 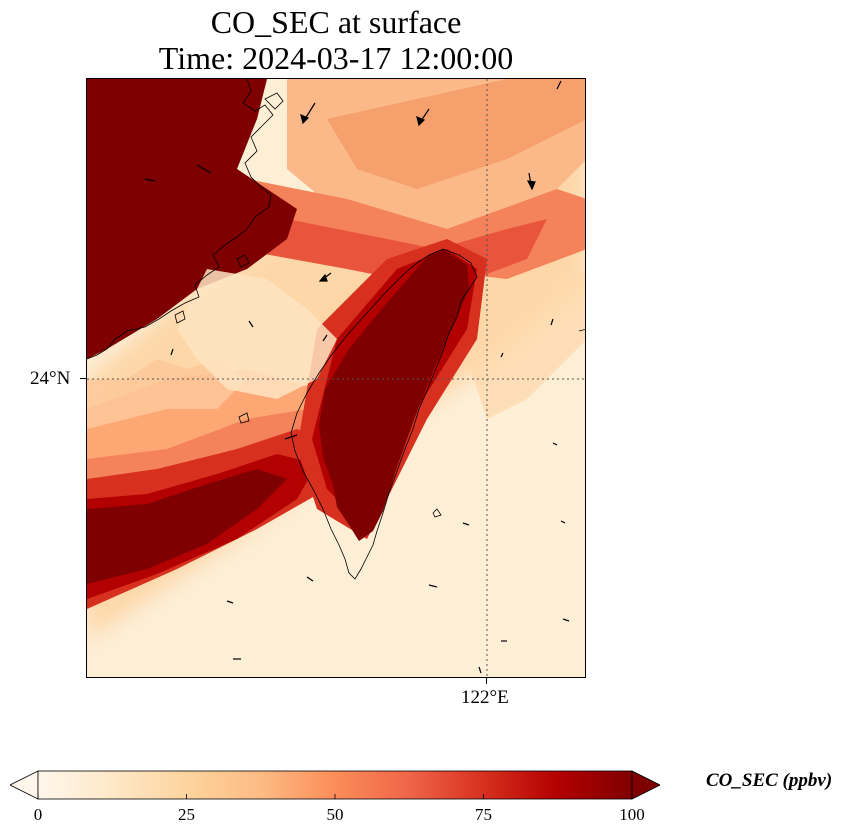 I want to click on colorbar-tick-label: 25, so click(x=186, y=814).